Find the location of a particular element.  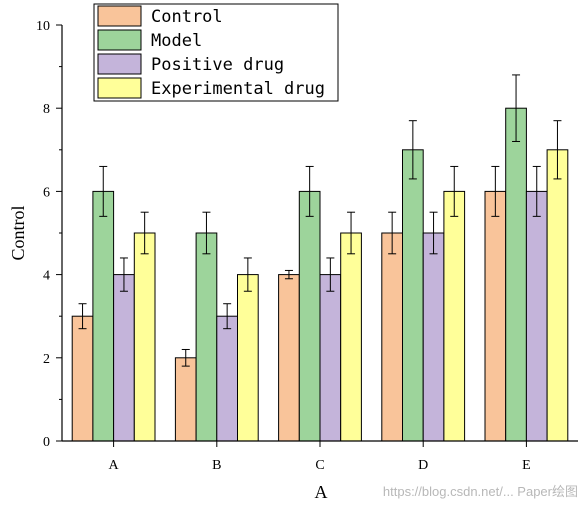

legend-label: Positive drug is located at coordinates (217, 65).